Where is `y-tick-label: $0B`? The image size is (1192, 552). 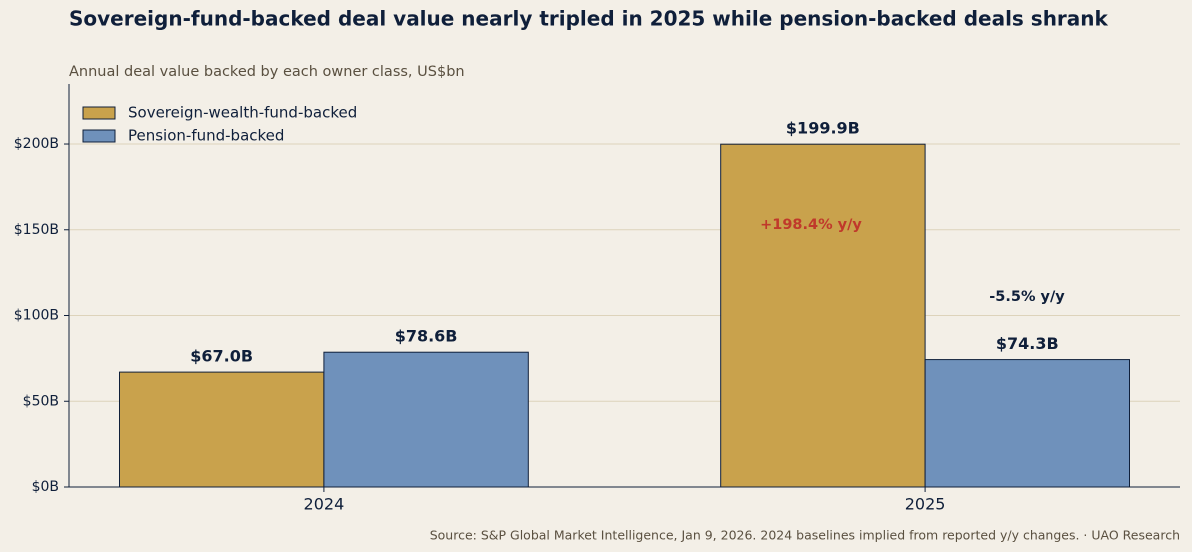 y-tick-label: $0B is located at coordinates (45, 487).